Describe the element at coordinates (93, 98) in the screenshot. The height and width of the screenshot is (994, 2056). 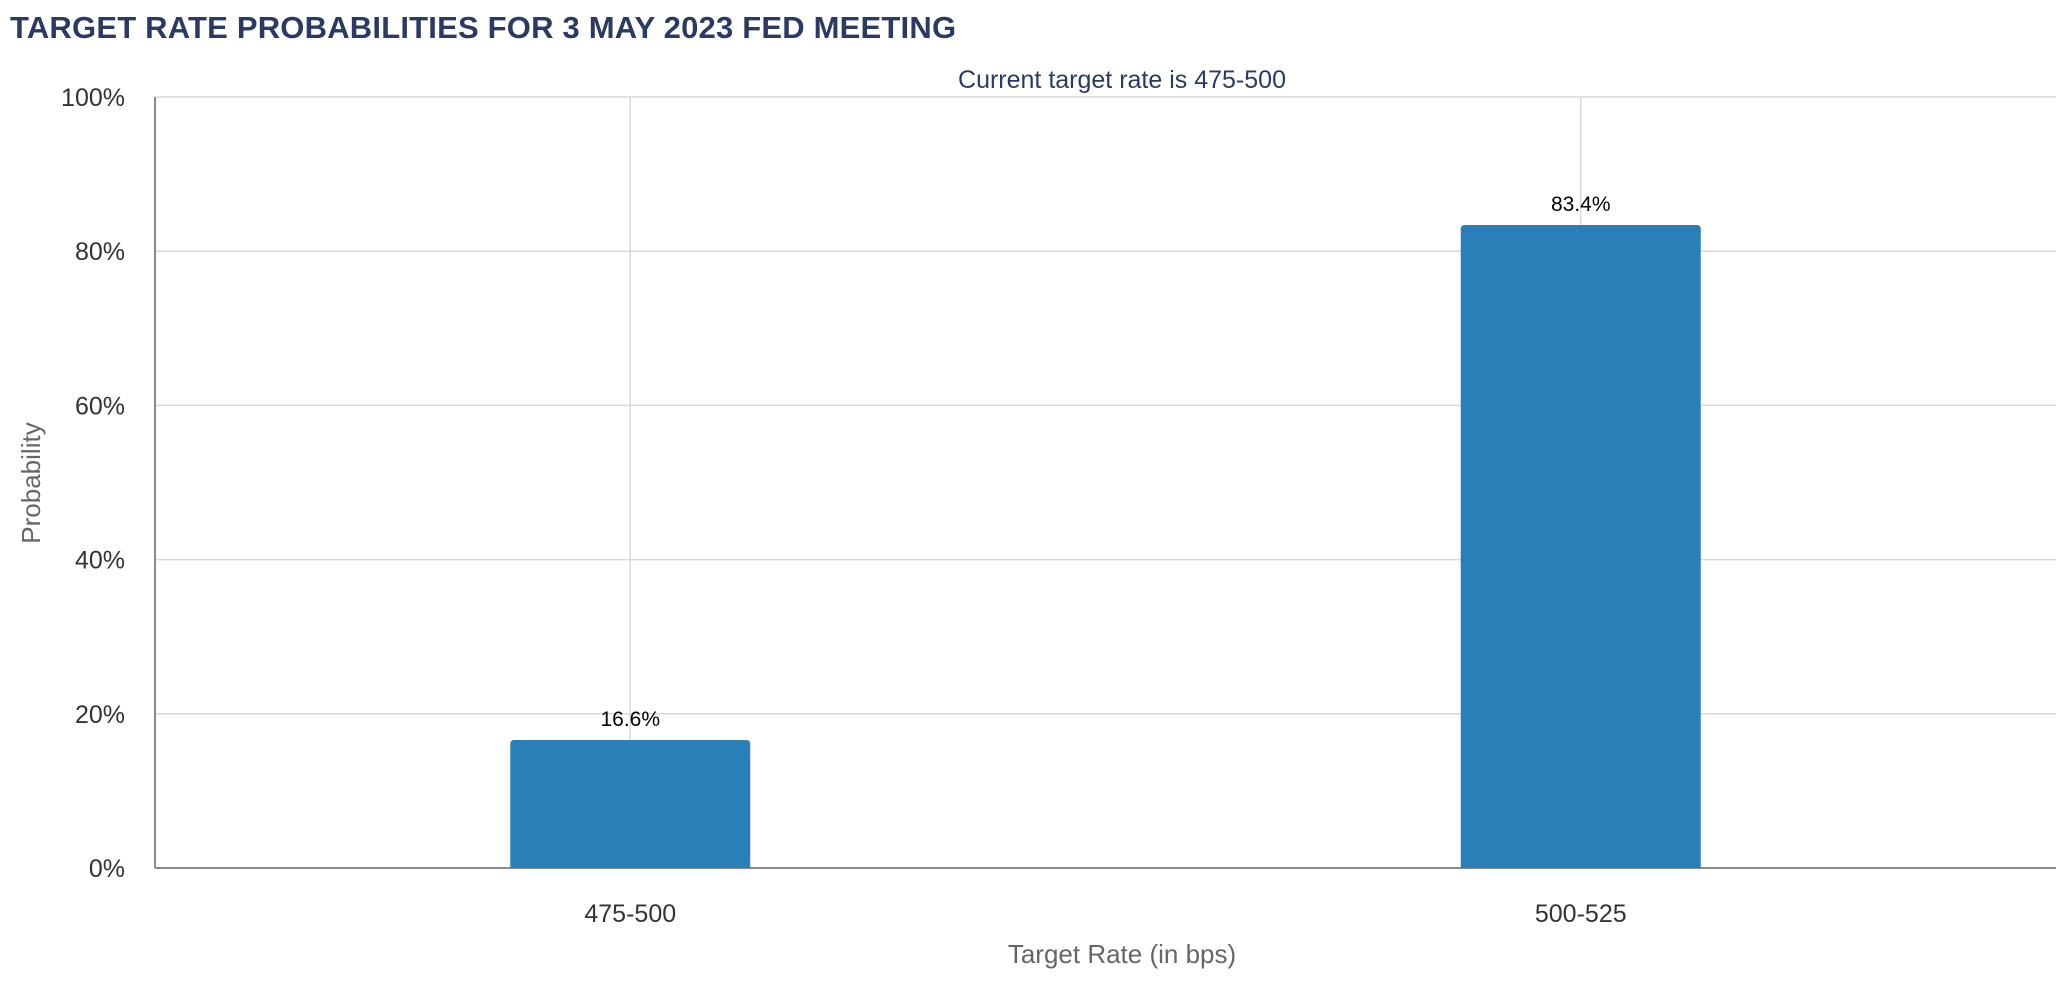
I see `y-tick-label: 100%` at that location.